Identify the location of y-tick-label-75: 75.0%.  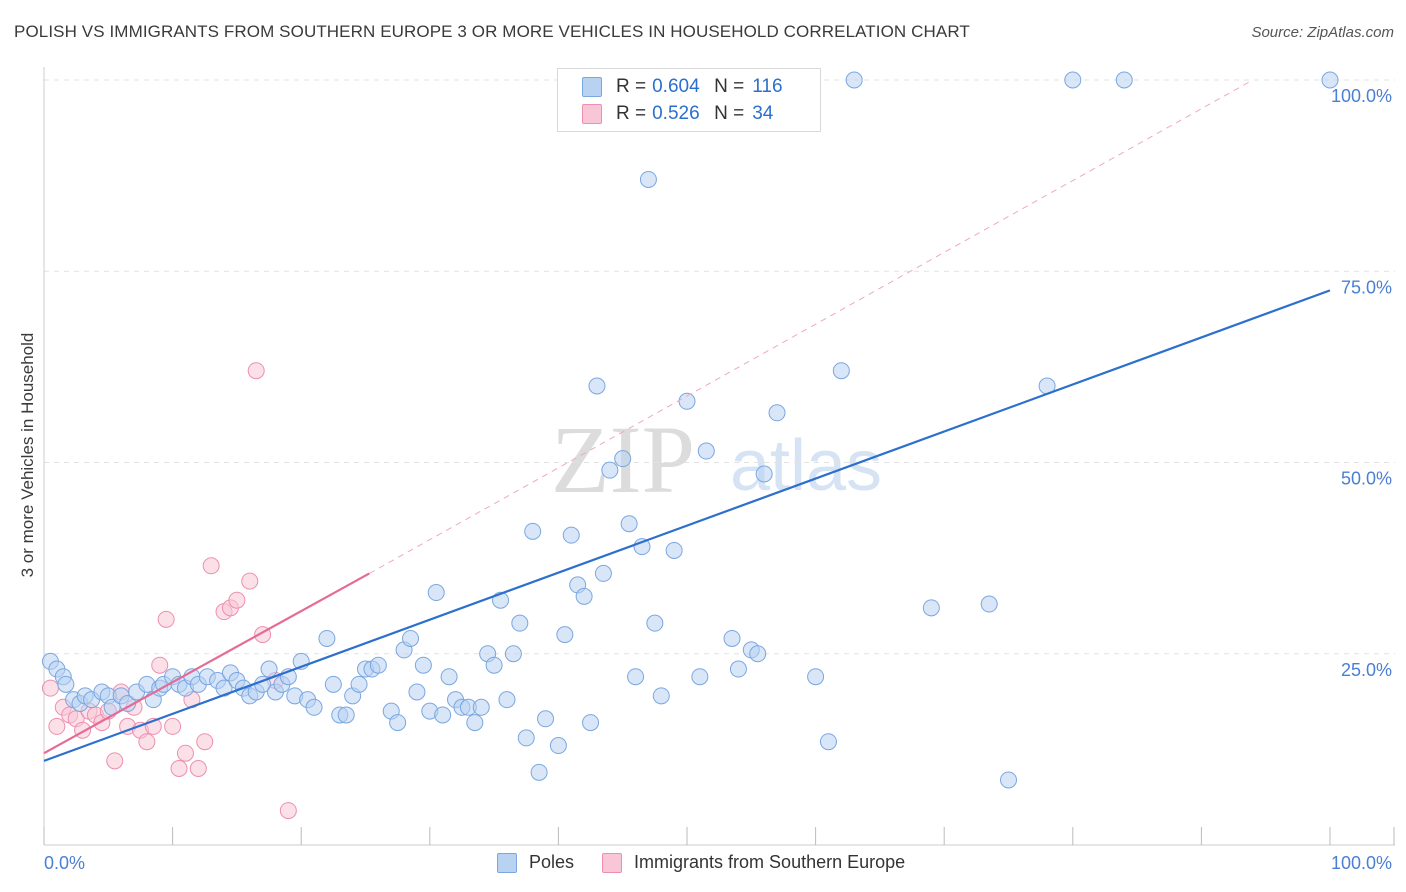
(1366, 287).